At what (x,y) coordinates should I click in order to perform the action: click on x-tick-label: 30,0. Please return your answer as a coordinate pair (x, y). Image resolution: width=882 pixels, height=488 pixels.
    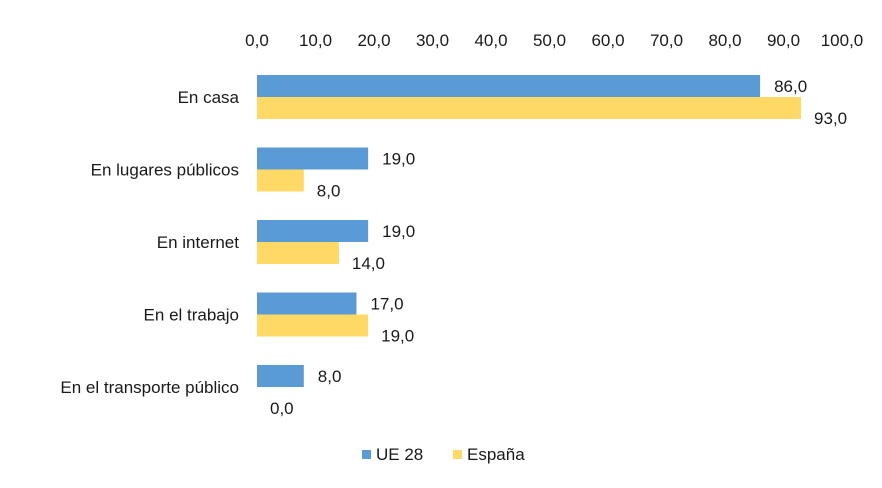
    Looking at the image, I should click on (432, 40).